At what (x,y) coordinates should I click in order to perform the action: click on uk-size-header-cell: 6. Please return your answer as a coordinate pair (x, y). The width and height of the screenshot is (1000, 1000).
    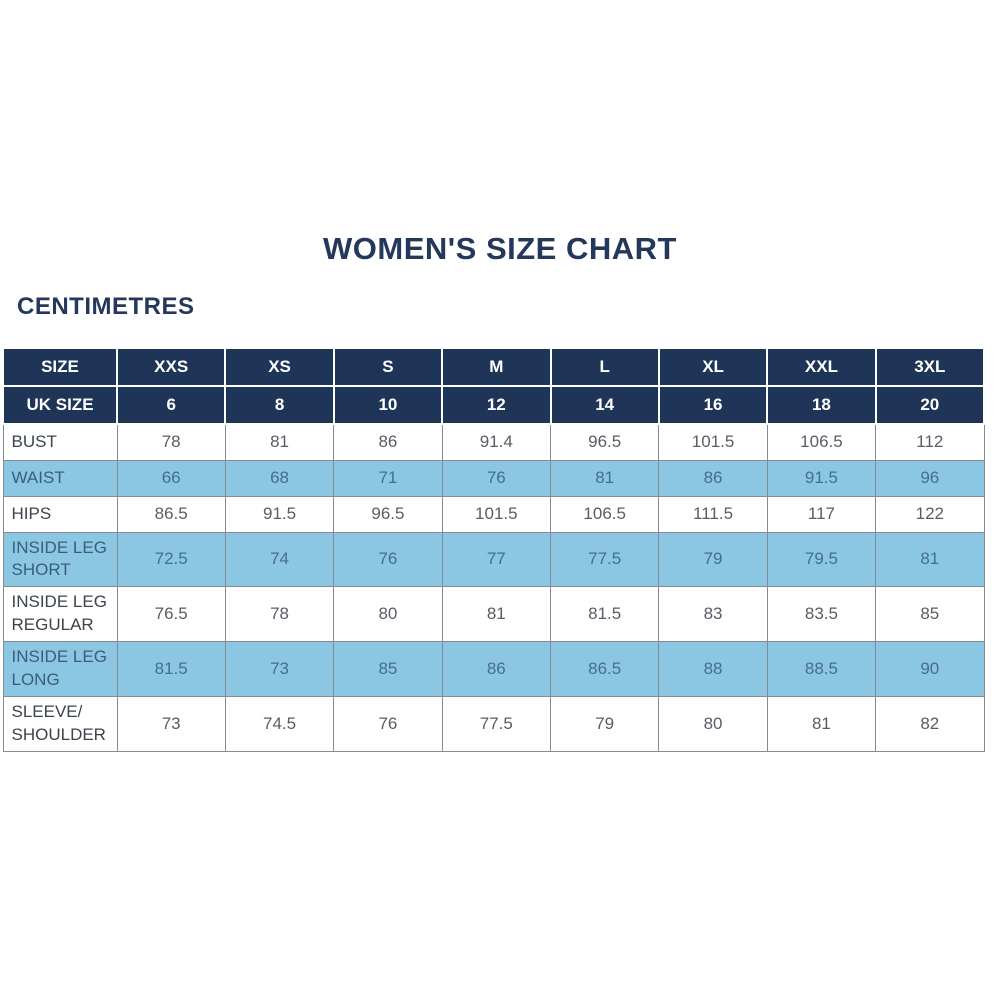
    Looking at the image, I should click on (171, 405).